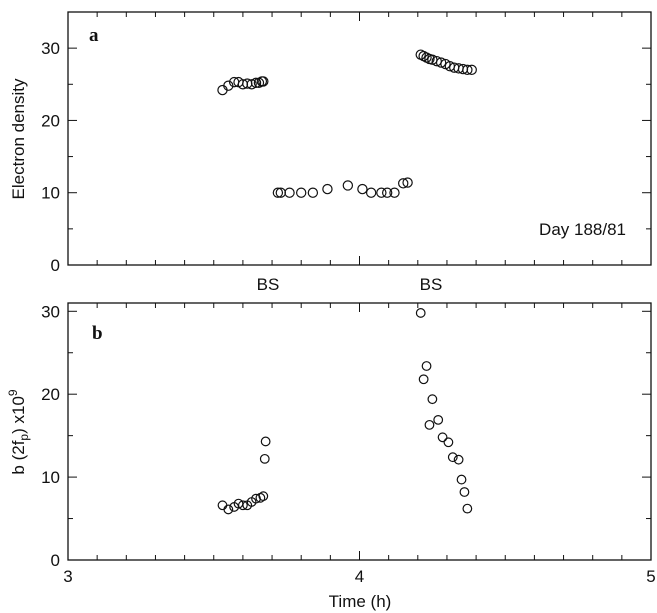 This screenshot has width=657, height=613. I want to click on x-axis-label: Time (h), so click(360, 601).